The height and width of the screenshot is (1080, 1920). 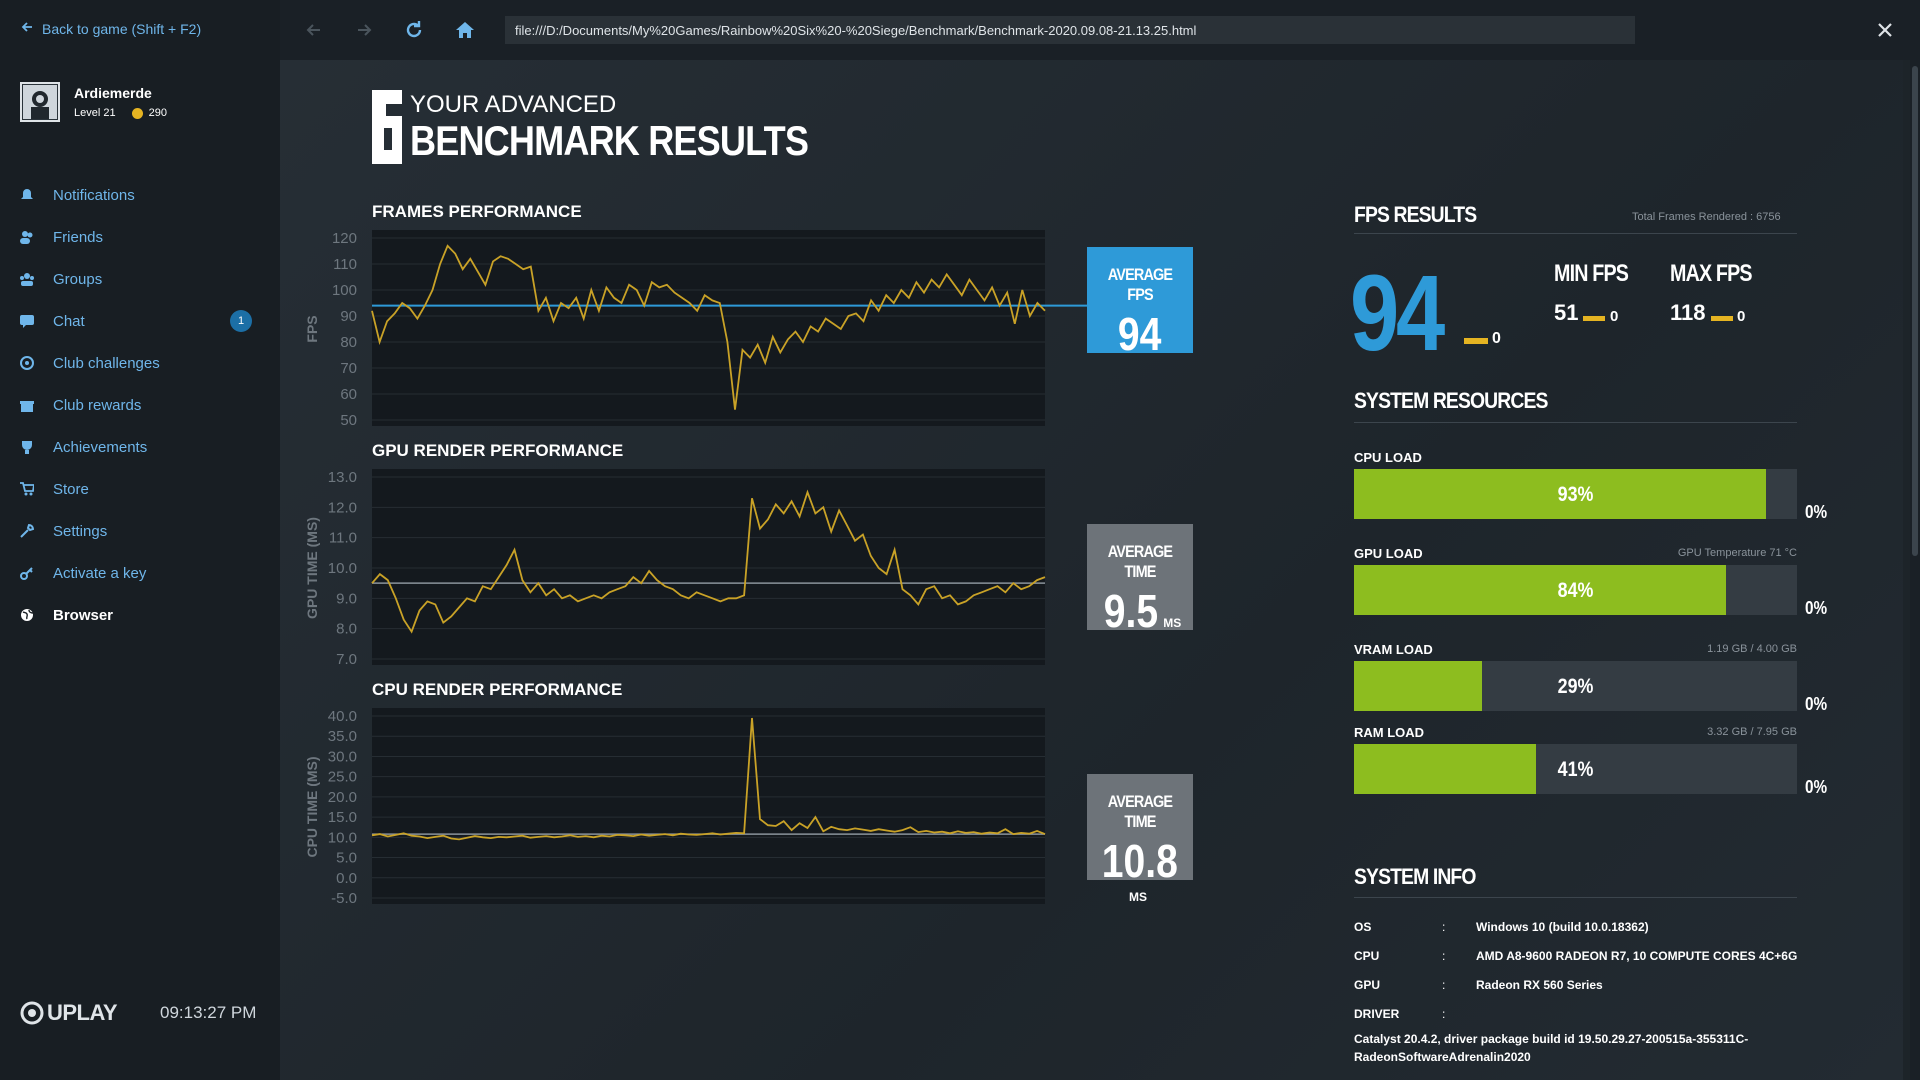 What do you see at coordinates (113, 93) in the screenshot?
I see `username: Ardiemerde` at bounding box center [113, 93].